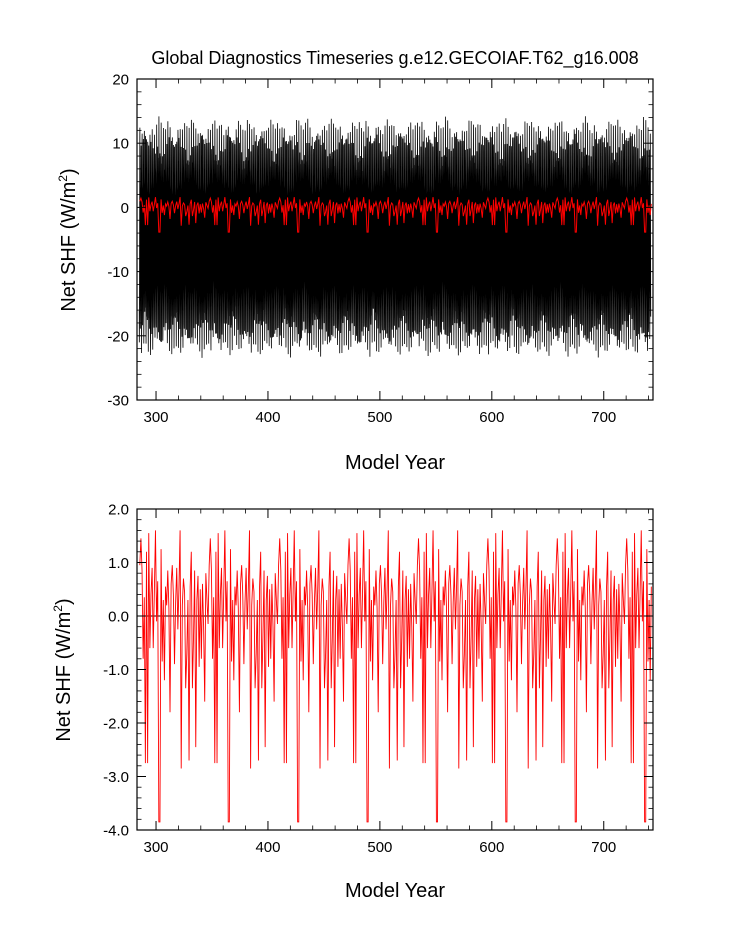 The width and height of the screenshot is (733, 945). What do you see at coordinates (116, 724) in the screenshot?
I see `bottom-y-tick-label: -2.0` at bounding box center [116, 724].